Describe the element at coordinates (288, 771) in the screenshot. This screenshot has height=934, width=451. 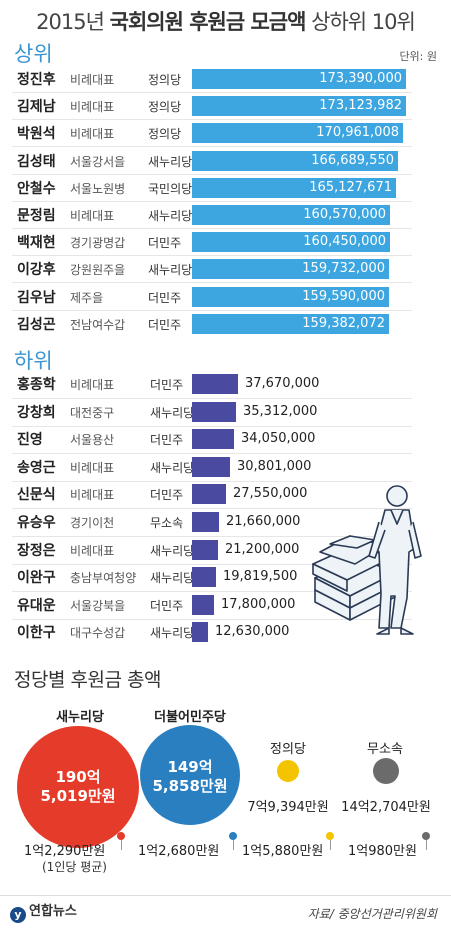
I see `circle-jeongui` at that location.